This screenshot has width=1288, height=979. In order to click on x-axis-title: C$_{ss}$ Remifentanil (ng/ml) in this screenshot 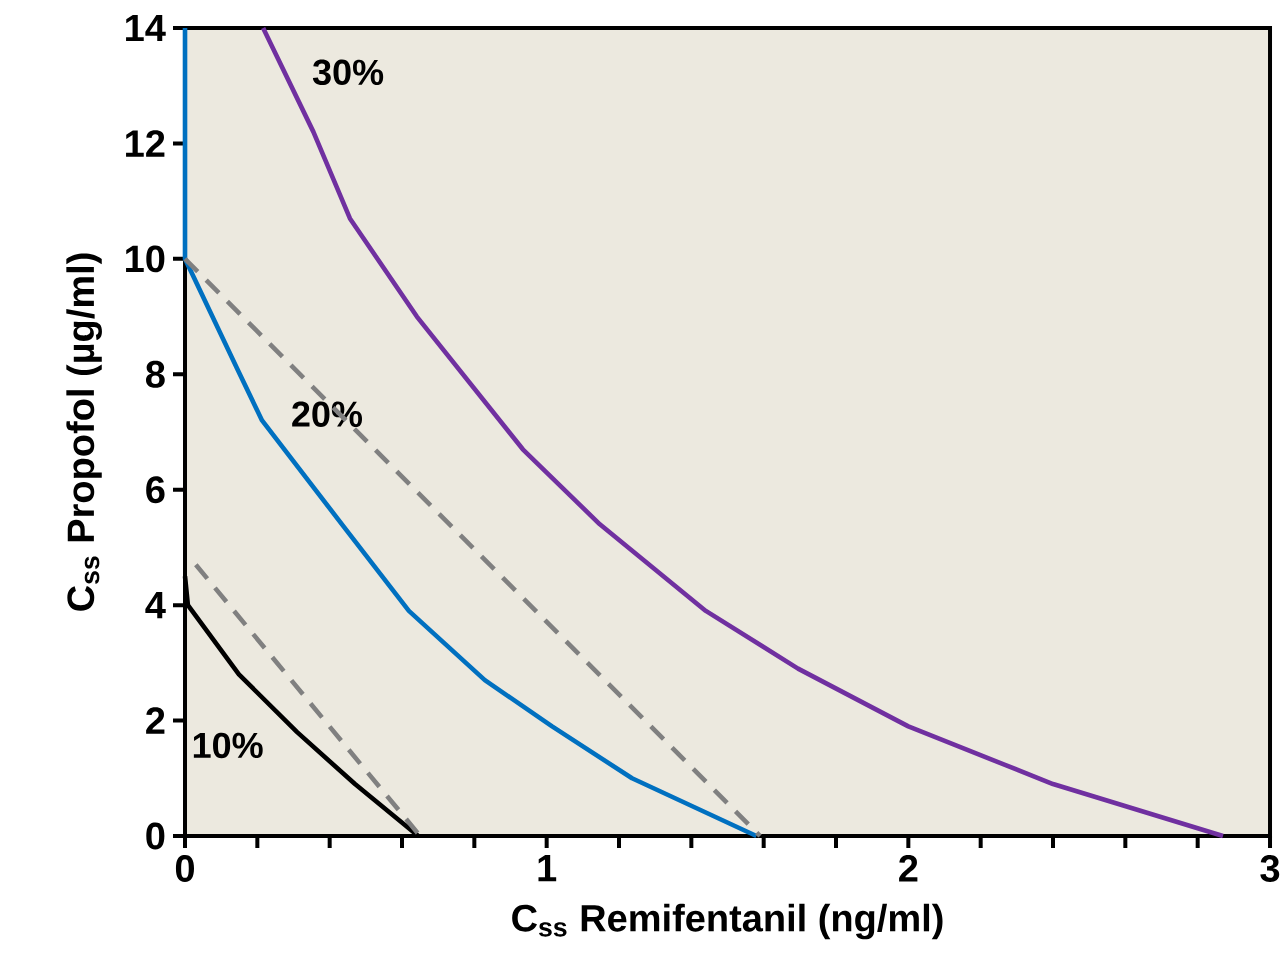, I will do `click(727, 921)`.